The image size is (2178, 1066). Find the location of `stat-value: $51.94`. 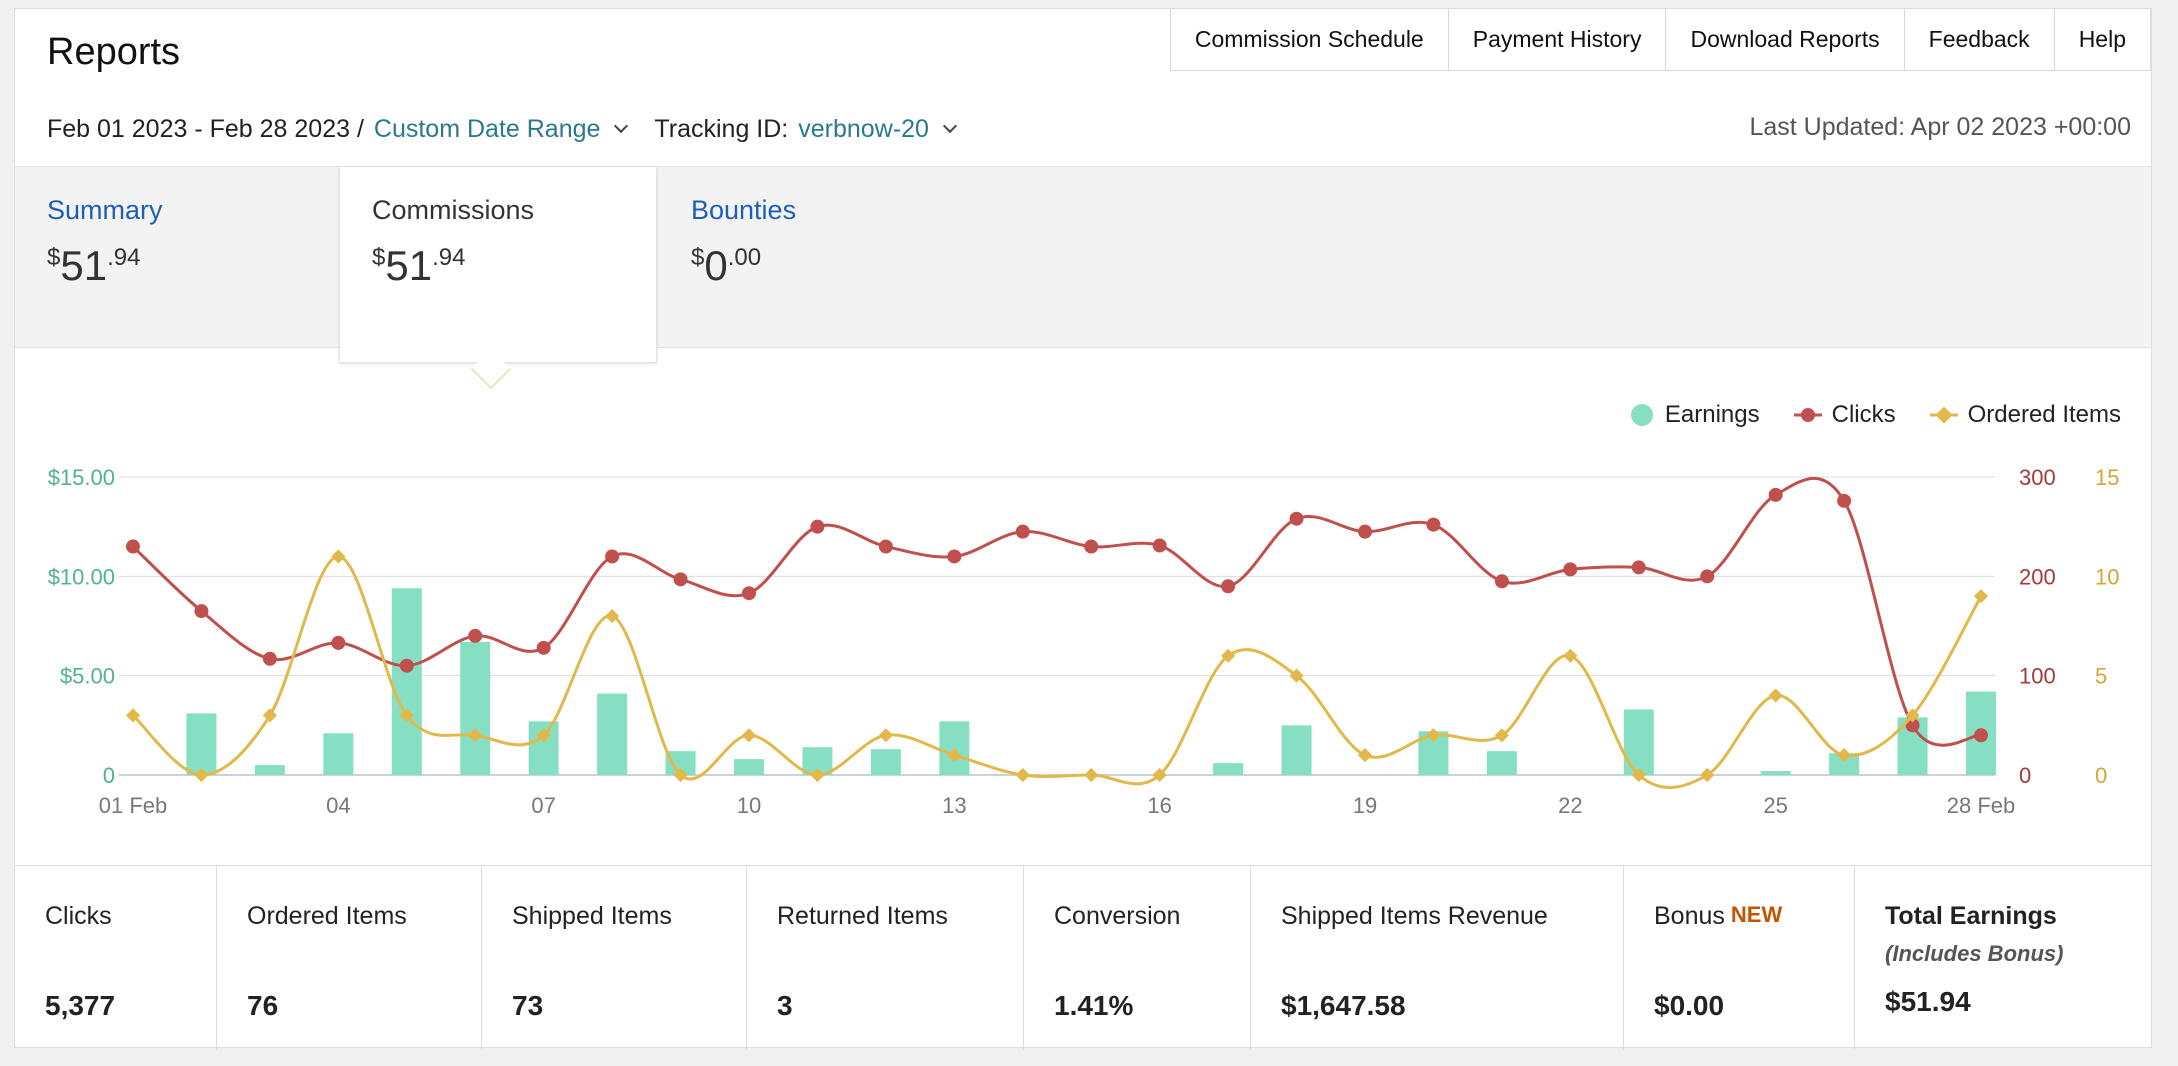

stat-value: $51.94 is located at coordinates (1928, 1001).